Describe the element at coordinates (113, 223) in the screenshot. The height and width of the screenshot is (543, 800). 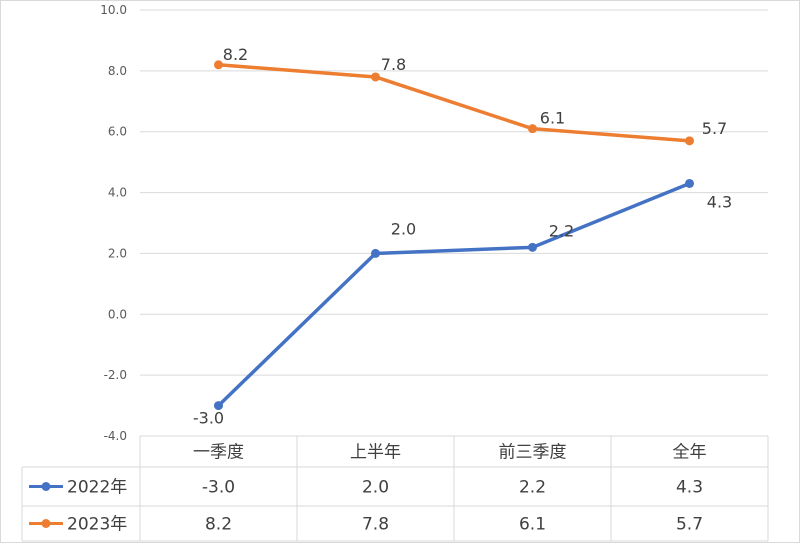
I see `y-axis-tick-labels: -4.0 -2.0 0.0 2.0 4.0 6.0 8.0 10.0` at that location.